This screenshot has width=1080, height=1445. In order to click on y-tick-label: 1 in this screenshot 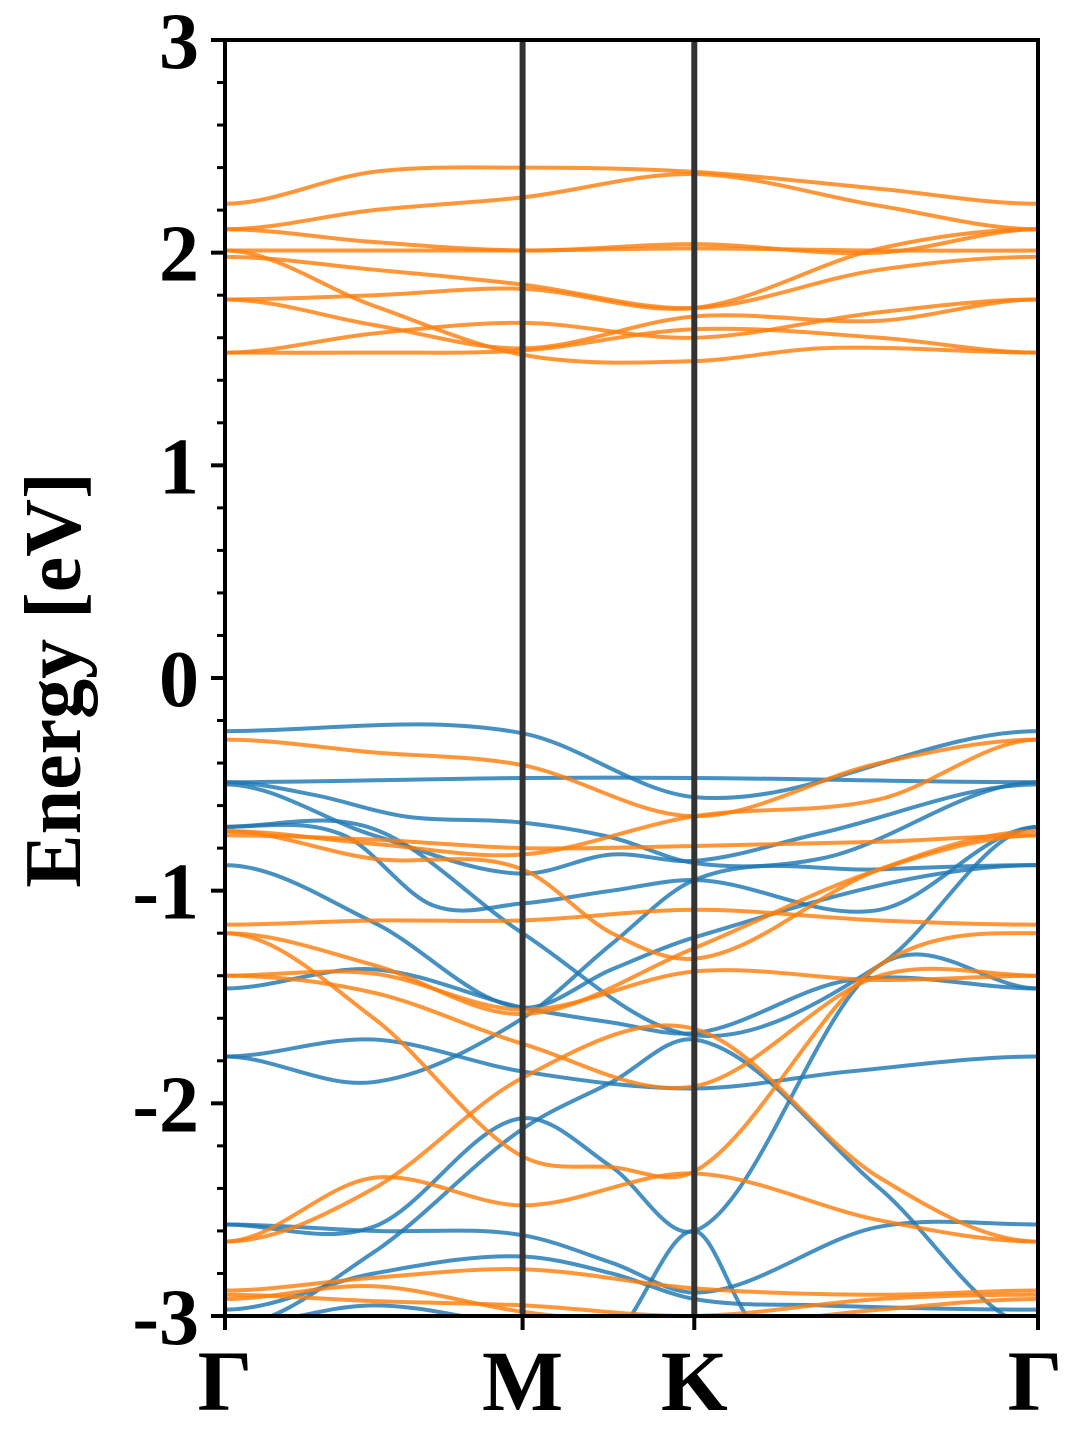, I will do `click(179, 467)`.